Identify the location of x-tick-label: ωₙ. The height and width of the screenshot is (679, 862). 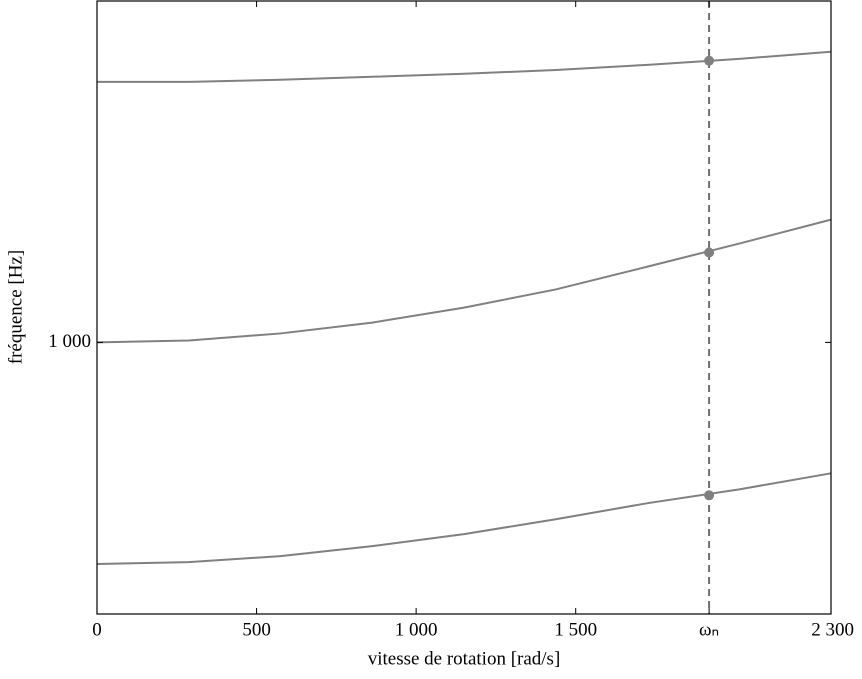
(709, 629).